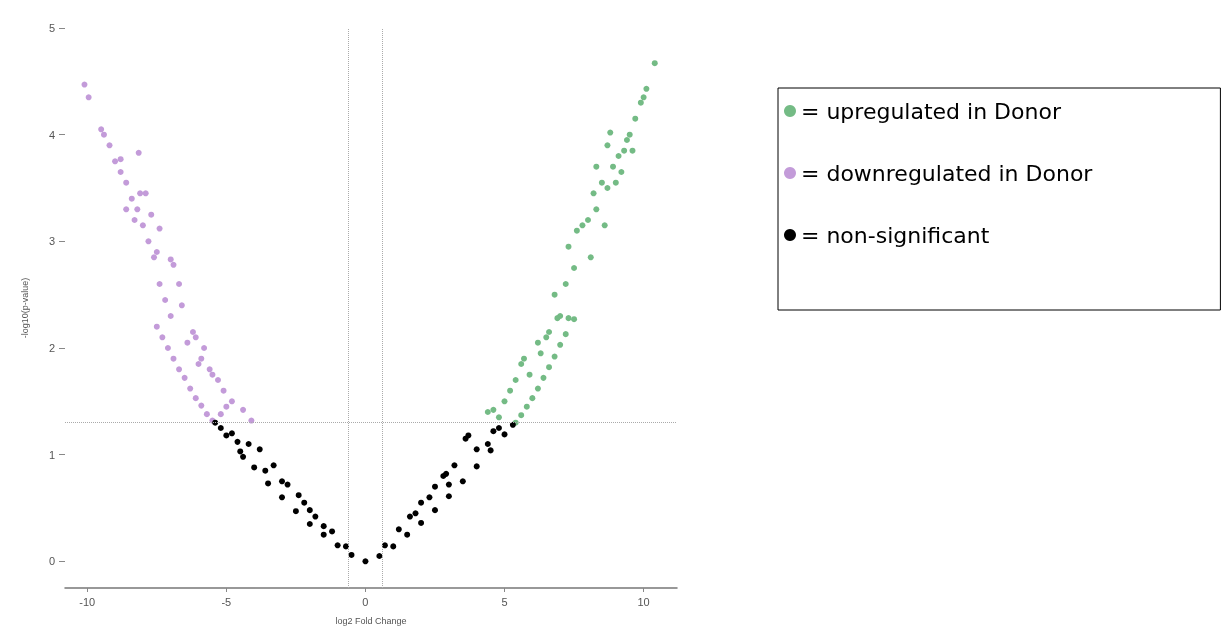 This screenshot has height=638, width=1232. I want to click on legend-label: = downregulated in Donor, so click(947, 173).